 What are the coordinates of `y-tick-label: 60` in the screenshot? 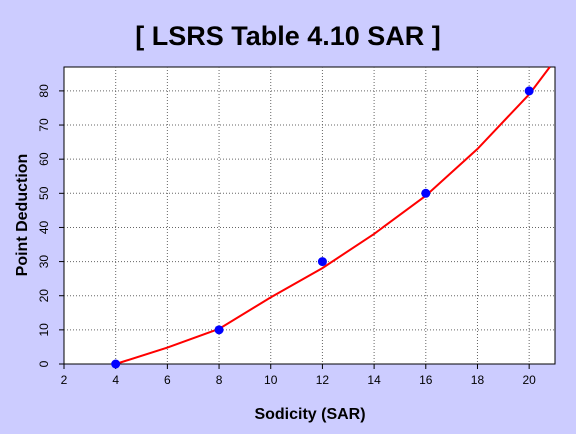 It's located at (44, 159).